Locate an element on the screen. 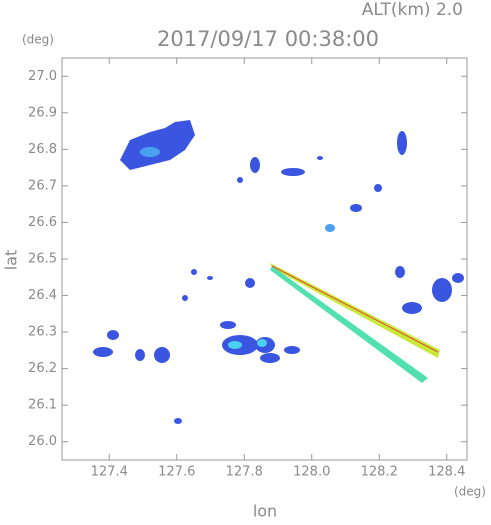  y-tick-label: 26.7 is located at coordinates (42, 185).